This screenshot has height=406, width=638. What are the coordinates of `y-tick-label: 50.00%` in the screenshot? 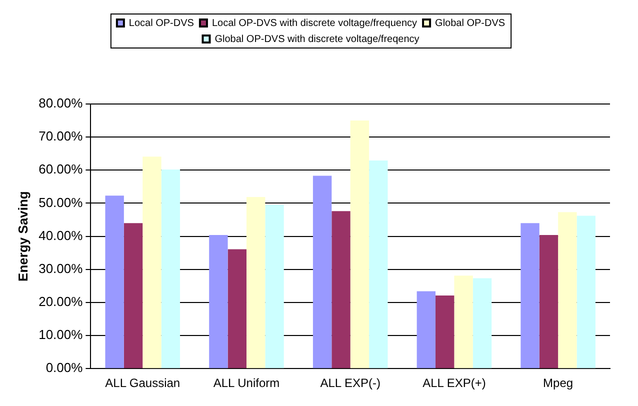 It's located at (61, 202).